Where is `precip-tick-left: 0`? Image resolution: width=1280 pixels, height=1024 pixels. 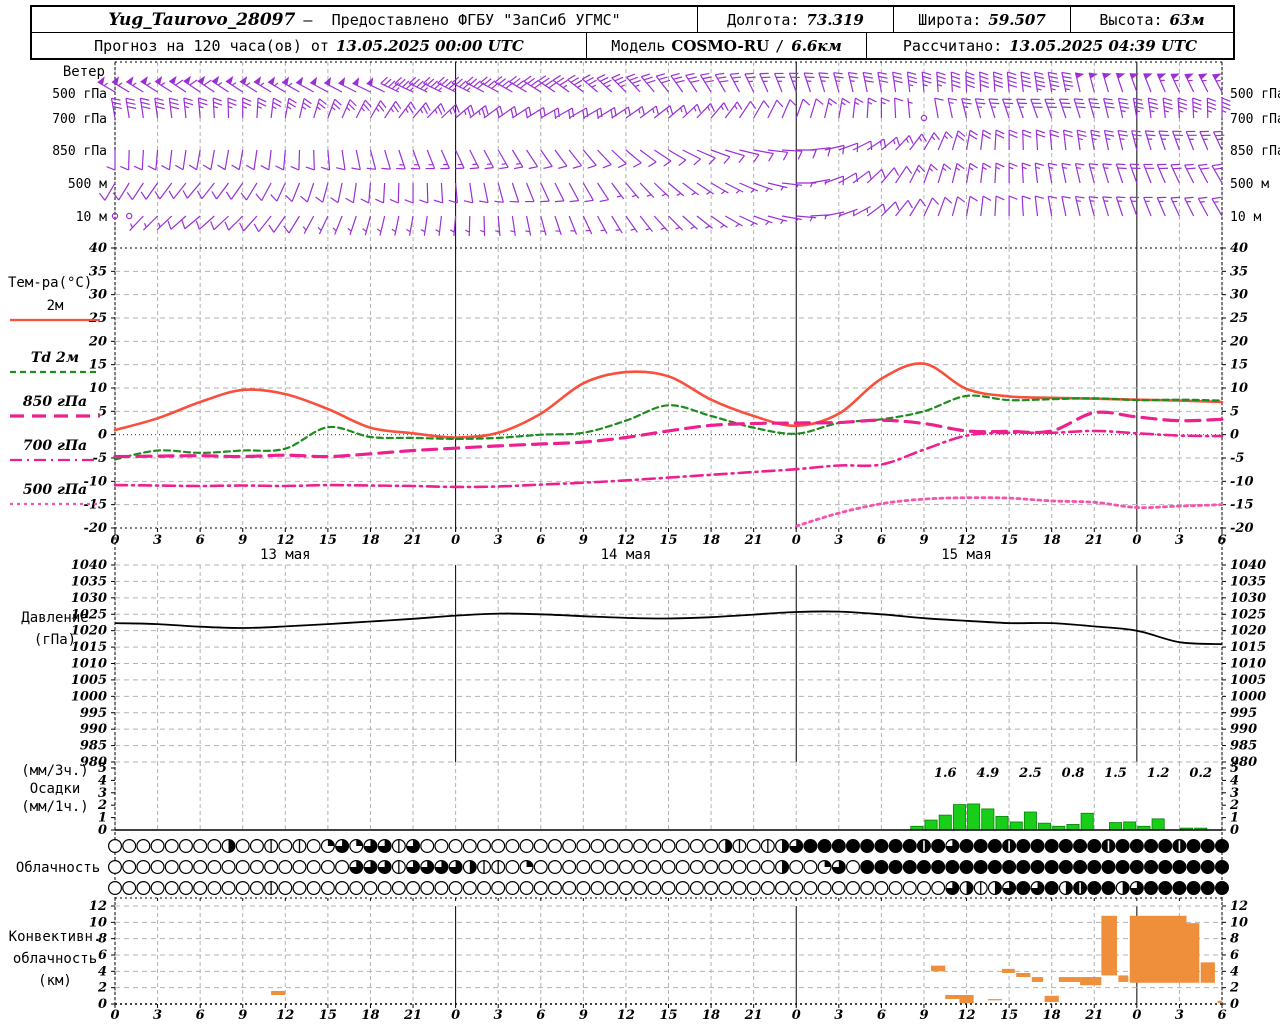 precip-tick-left: 0 is located at coordinates (102, 830).